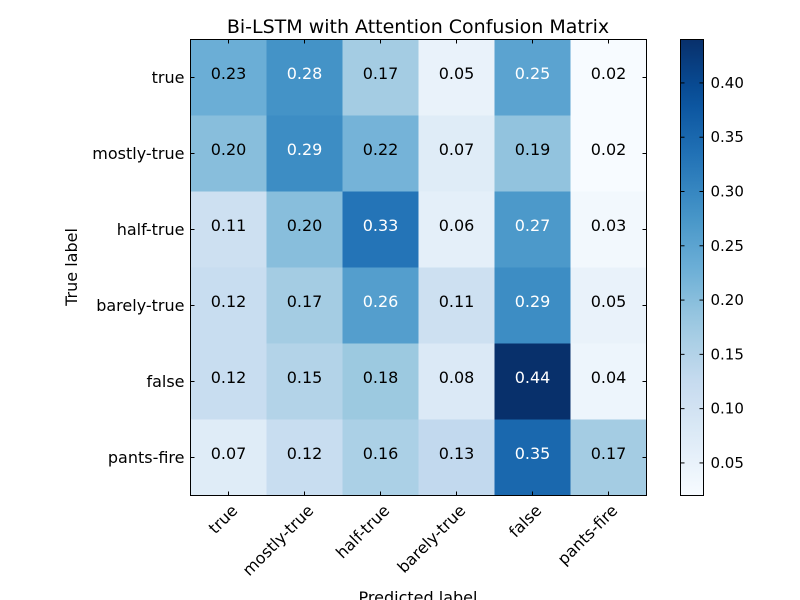 The width and height of the screenshot is (800, 600). Describe the element at coordinates (305, 377) in the screenshot. I see `matrix-cell-value: 0.15` at that location.